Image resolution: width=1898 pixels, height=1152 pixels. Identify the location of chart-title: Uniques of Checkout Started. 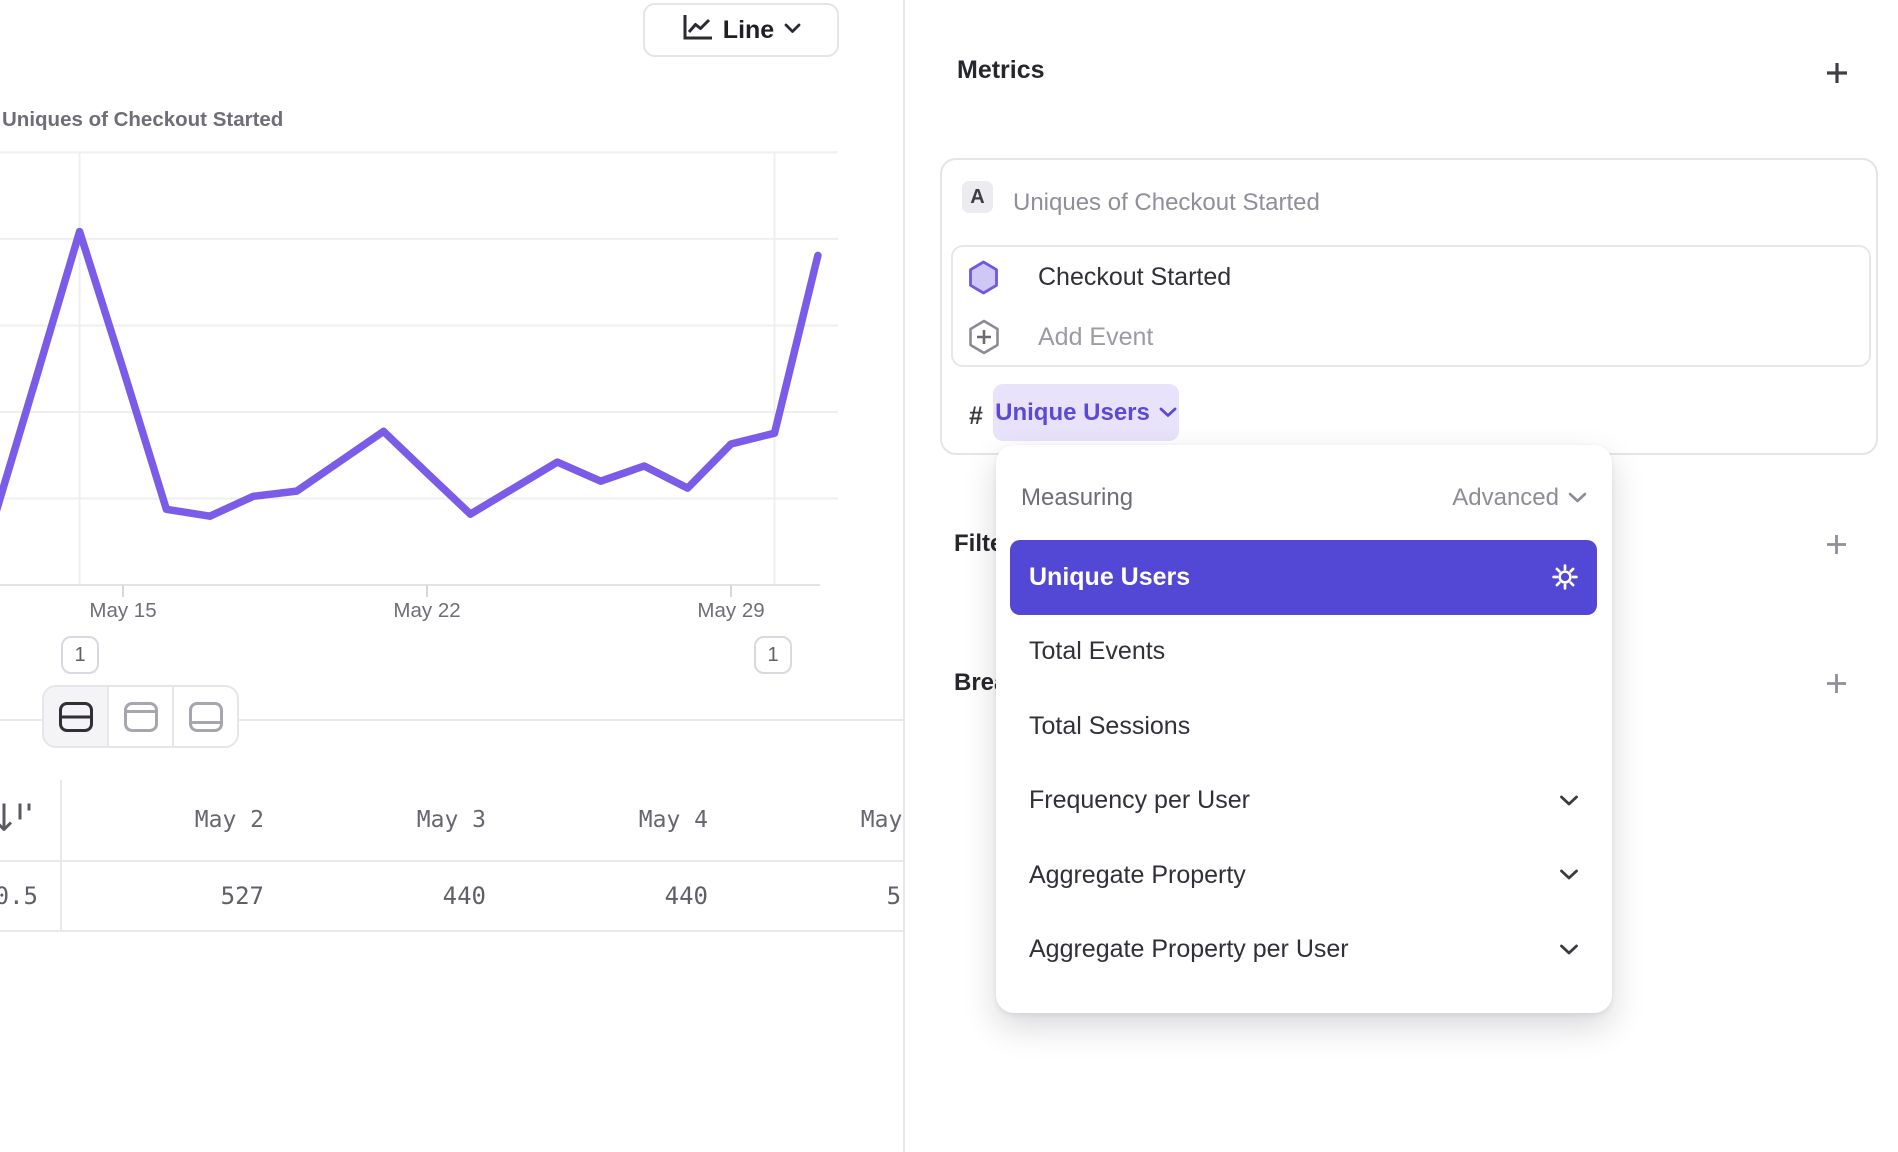
(143, 119).